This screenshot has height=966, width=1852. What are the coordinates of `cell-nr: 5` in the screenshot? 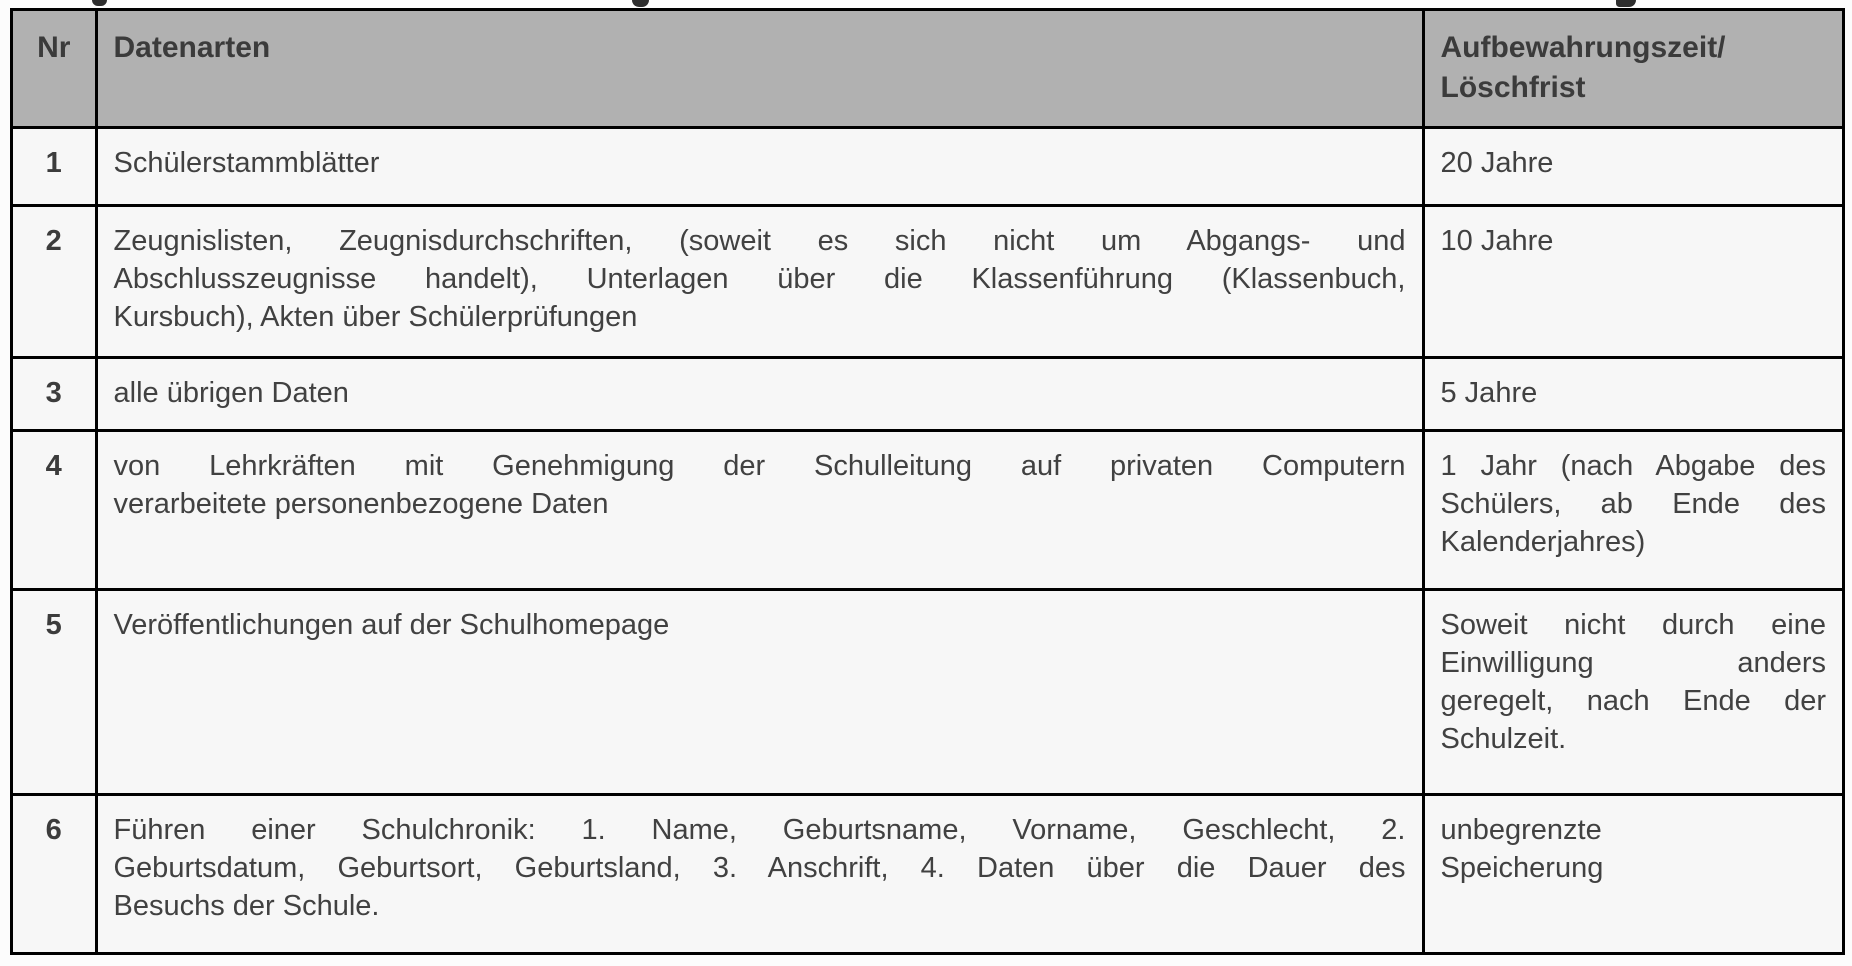 It's located at (55, 692).